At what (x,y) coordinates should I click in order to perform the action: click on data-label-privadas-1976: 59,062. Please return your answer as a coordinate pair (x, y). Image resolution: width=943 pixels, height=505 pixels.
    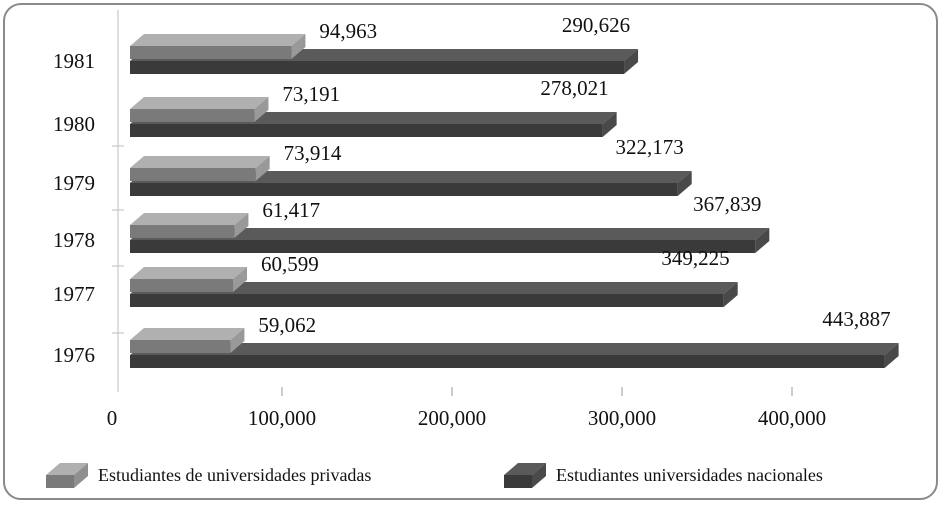
    Looking at the image, I should click on (287, 325).